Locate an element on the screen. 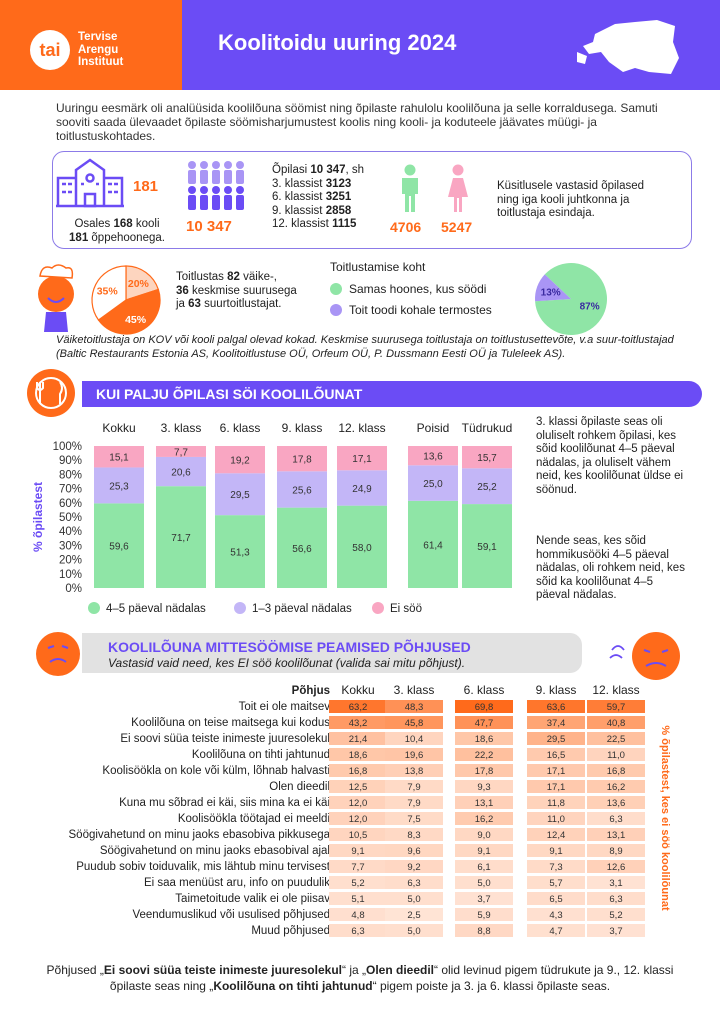 Image resolution: width=720 pixels, height=1018 pixels. bar-value-label: 19,2 is located at coordinates (240, 461).